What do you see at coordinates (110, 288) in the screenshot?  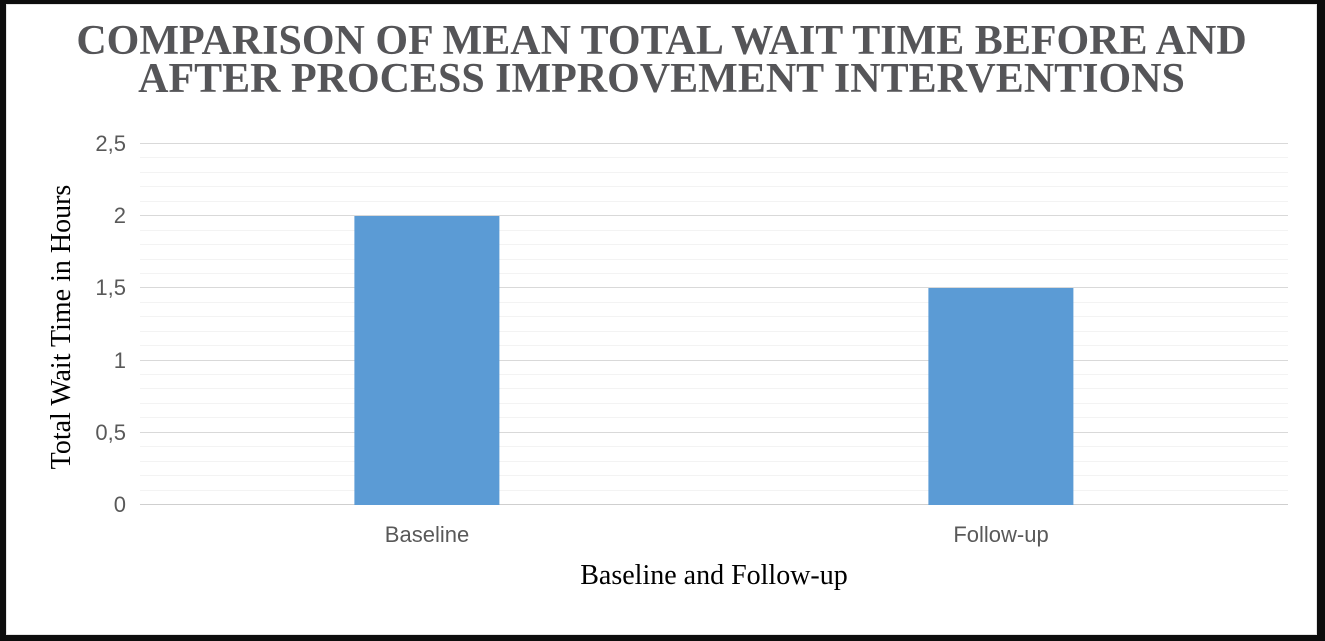 I see `y-tick-label: 1,5` at bounding box center [110, 288].